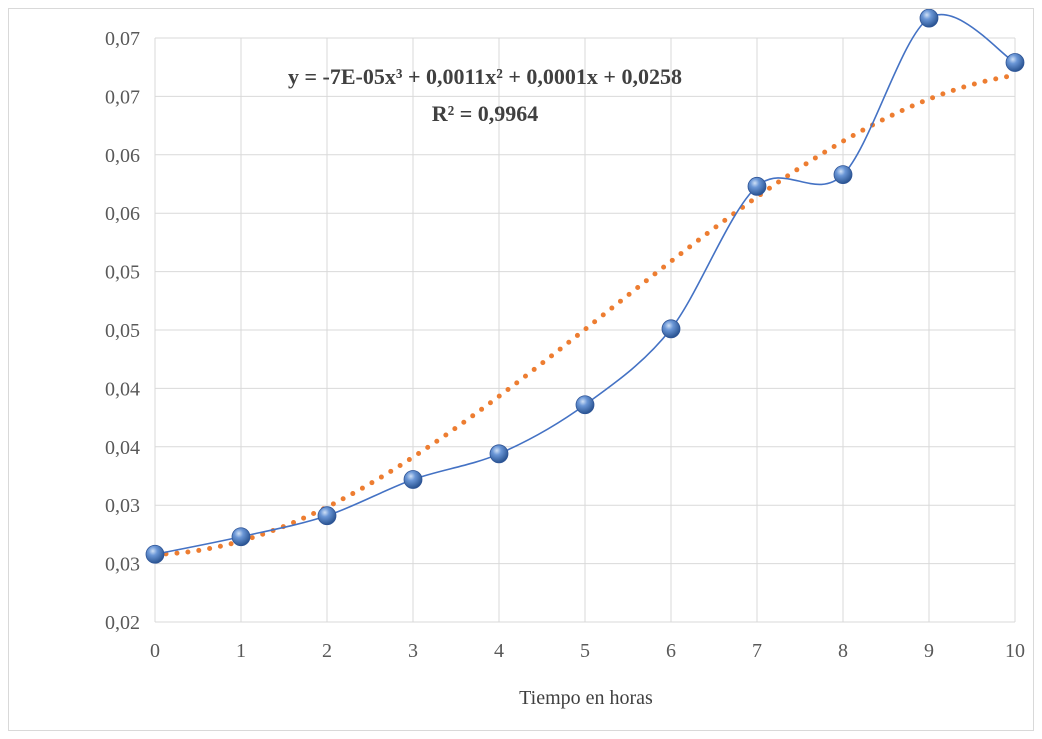 Image resolution: width=1042 pixels, height=739 pixels. Describe the element at coordinates (155, 651) in the screenshot. I see `x-tick-label: 0` at that location.